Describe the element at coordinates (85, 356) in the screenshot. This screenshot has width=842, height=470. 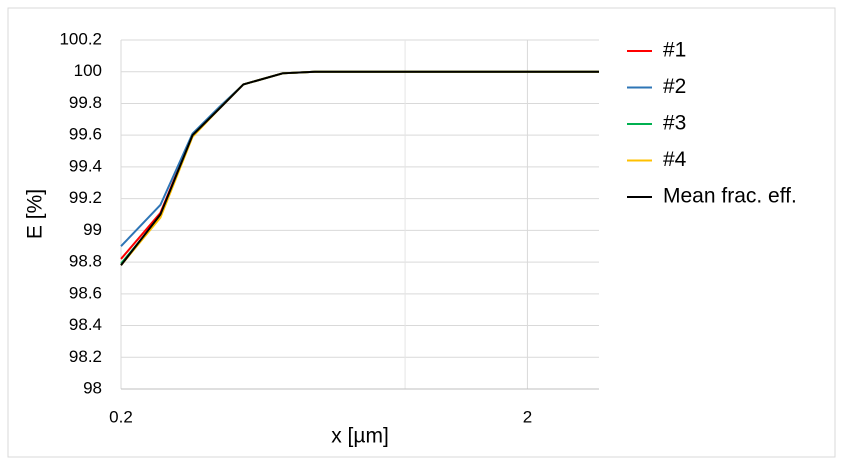
I see `y-tick-label: 98.2` at that location.